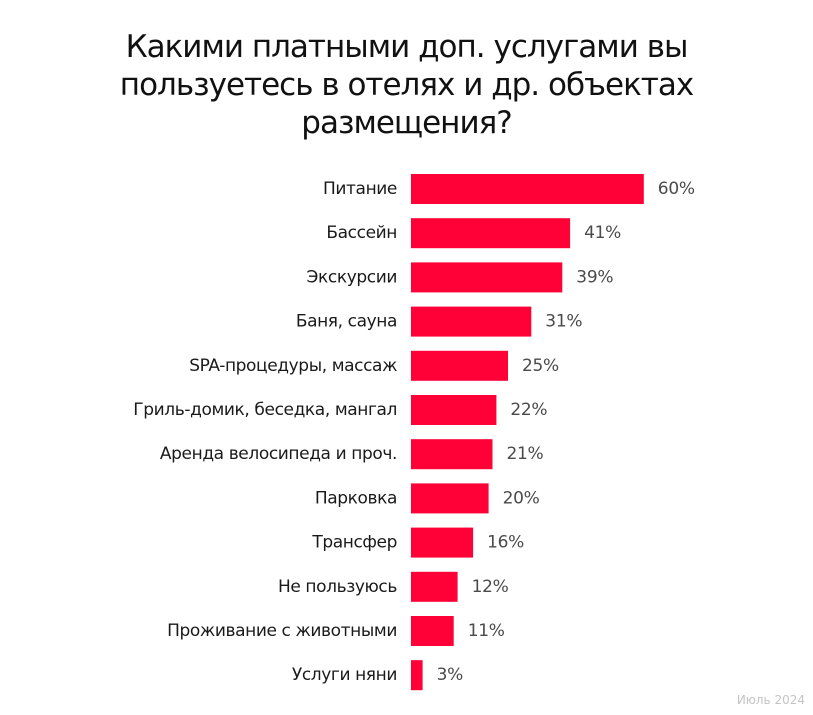 This screenshot has height=715, width=813. I want to click on category-label-9: Трансфер, so click(354, 543).